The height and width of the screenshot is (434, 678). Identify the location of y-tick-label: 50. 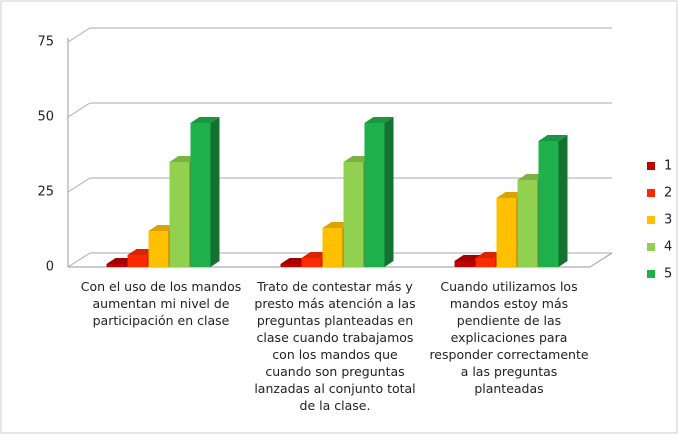
(45, 117).